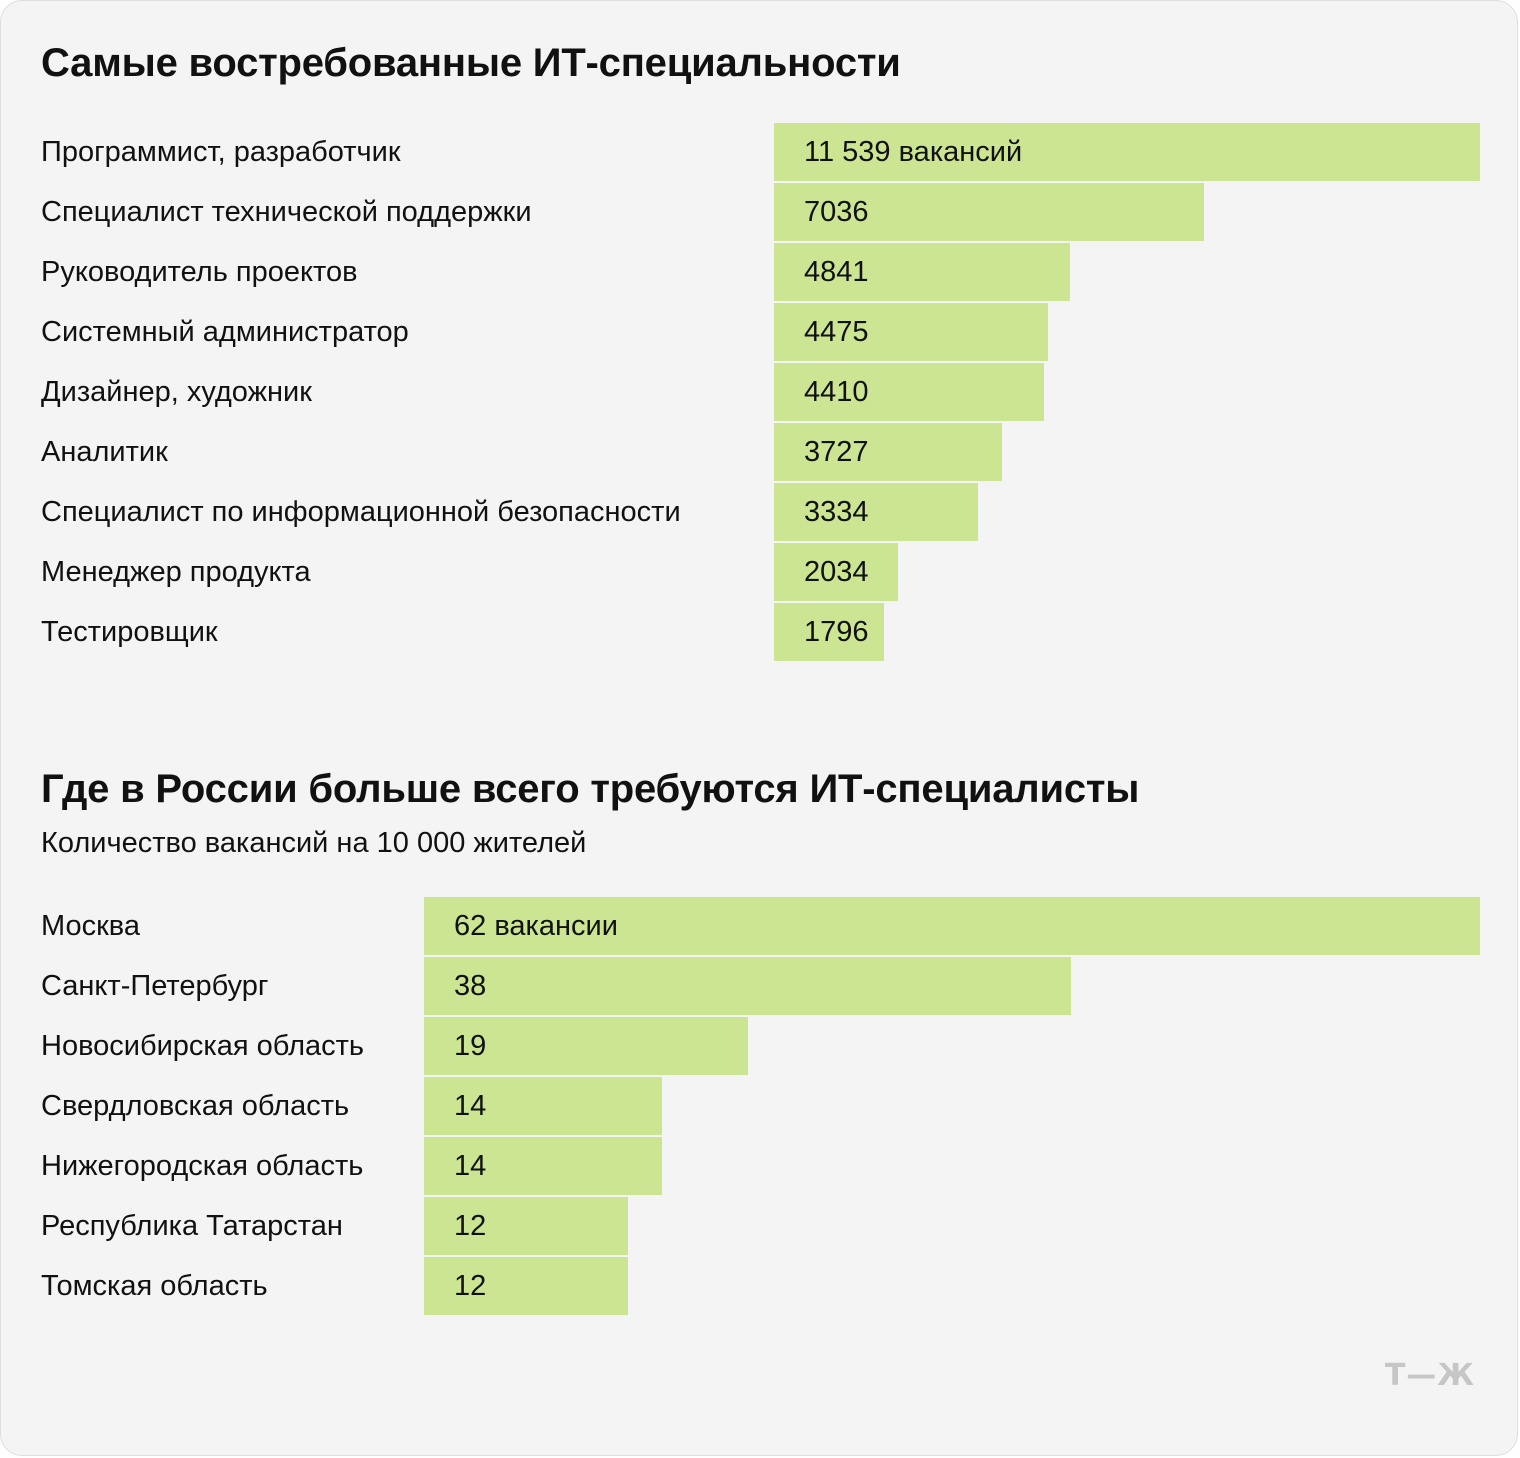 The image size is (1520, 1458). I want to click on category-label: Специалист технической поддержки, so click(286, 212).